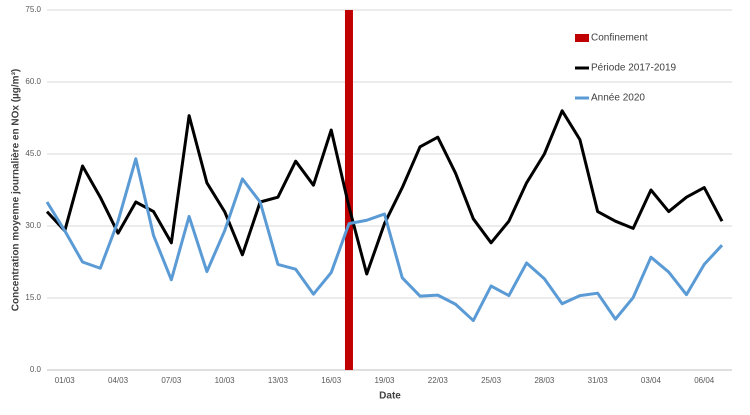 This screenshot has height=415, width=750. What do you see at coordinates (118, 380) in the screenshot?
I see `x-tick-label: 04/03` at bounding box center [118, 380].